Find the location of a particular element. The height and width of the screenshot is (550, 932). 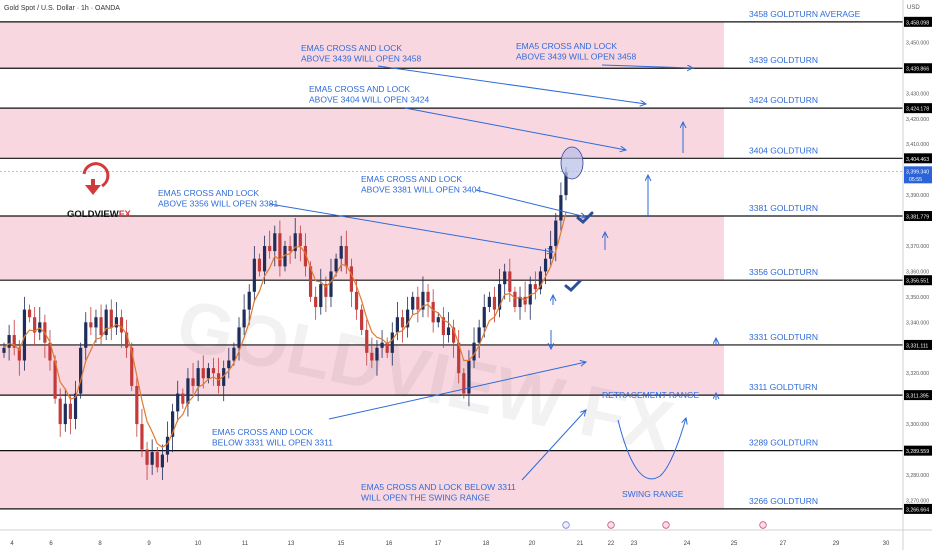

x-tick-label: 15 is located at coordinates (341, 544).